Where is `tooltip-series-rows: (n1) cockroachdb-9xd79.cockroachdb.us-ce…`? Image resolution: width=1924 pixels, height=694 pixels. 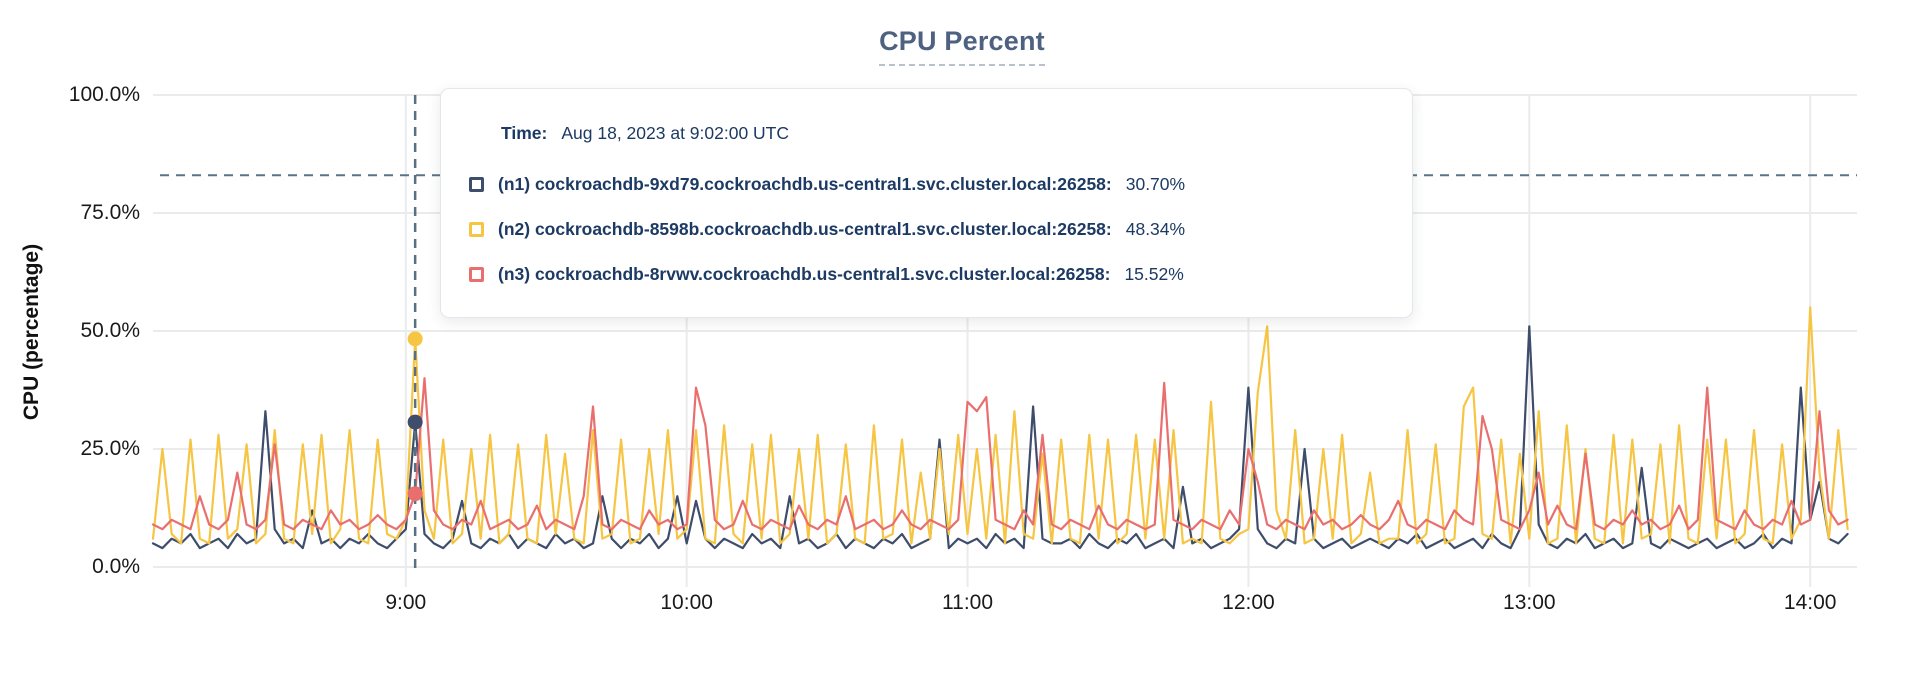
tooltip-series-rows: (n1) cockroachdb-9xd79.cockroachdb.us-ce… is located at coordinates (928, 229).